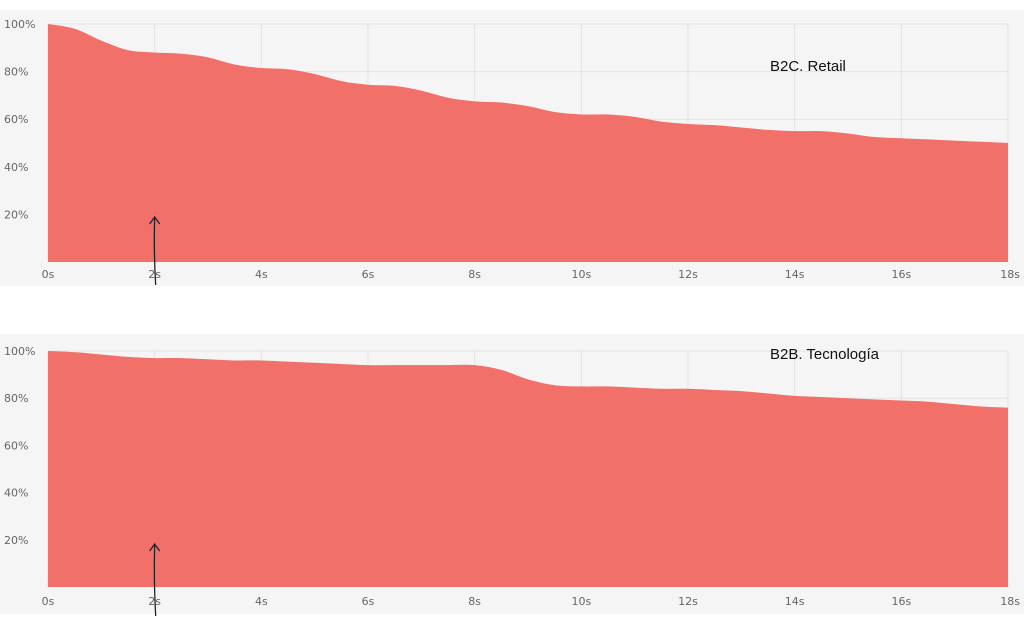 The height and width of the screenshot is (628, 1024). I want to click on chart-title: B2C. Retail, so click(808, 66).